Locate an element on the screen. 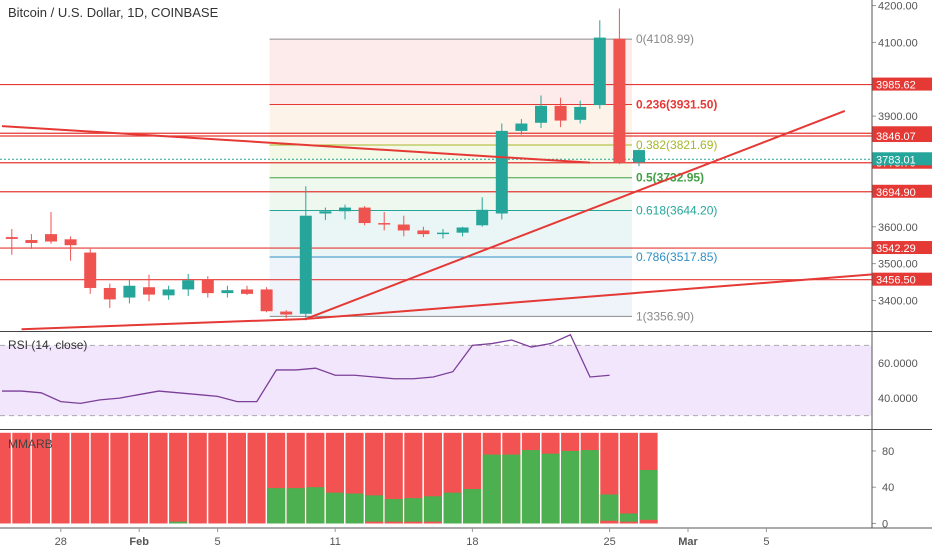 Image resolution: width=932 pixels, height=550 pixels. rsi-band is located at coordinates (436, 380).